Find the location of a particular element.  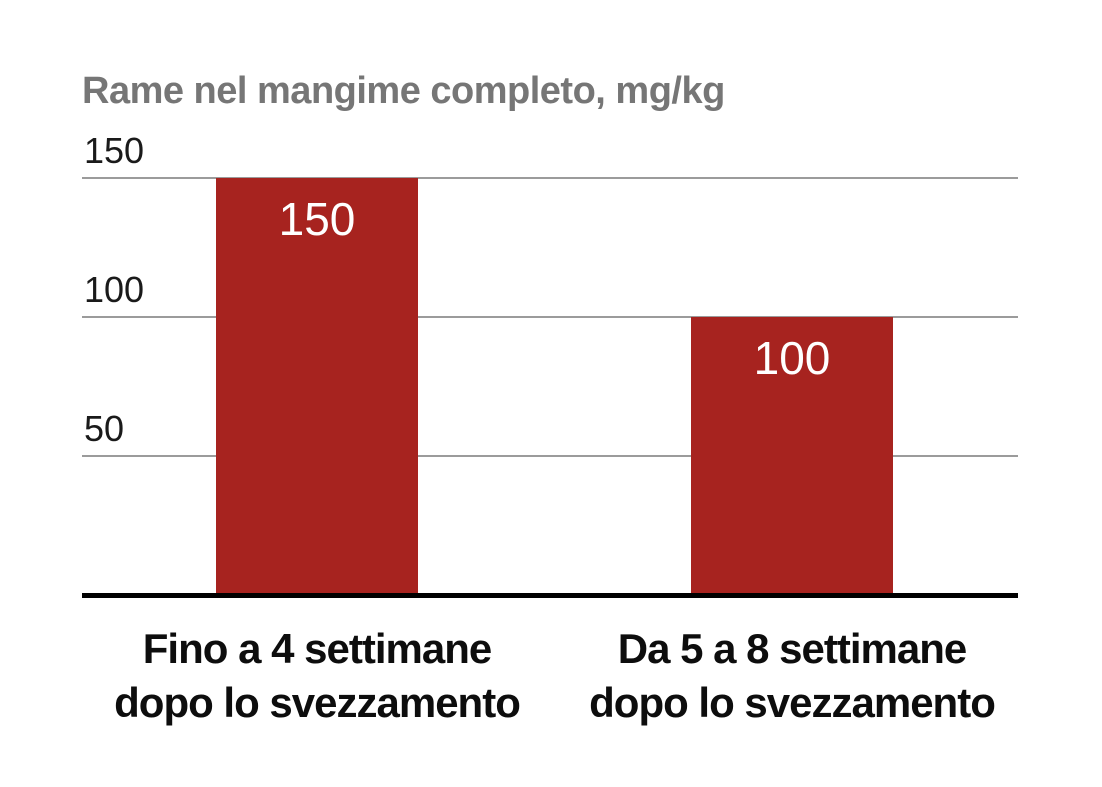

y-axis-tick-label: 100 is located at coordinates (114, 289).